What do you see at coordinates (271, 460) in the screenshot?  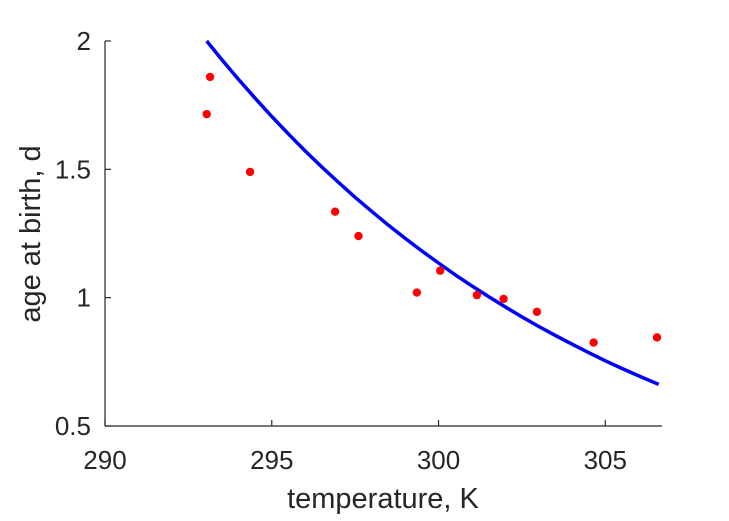 I see `x-tick-label: 295` at bounding box center [271, 460].